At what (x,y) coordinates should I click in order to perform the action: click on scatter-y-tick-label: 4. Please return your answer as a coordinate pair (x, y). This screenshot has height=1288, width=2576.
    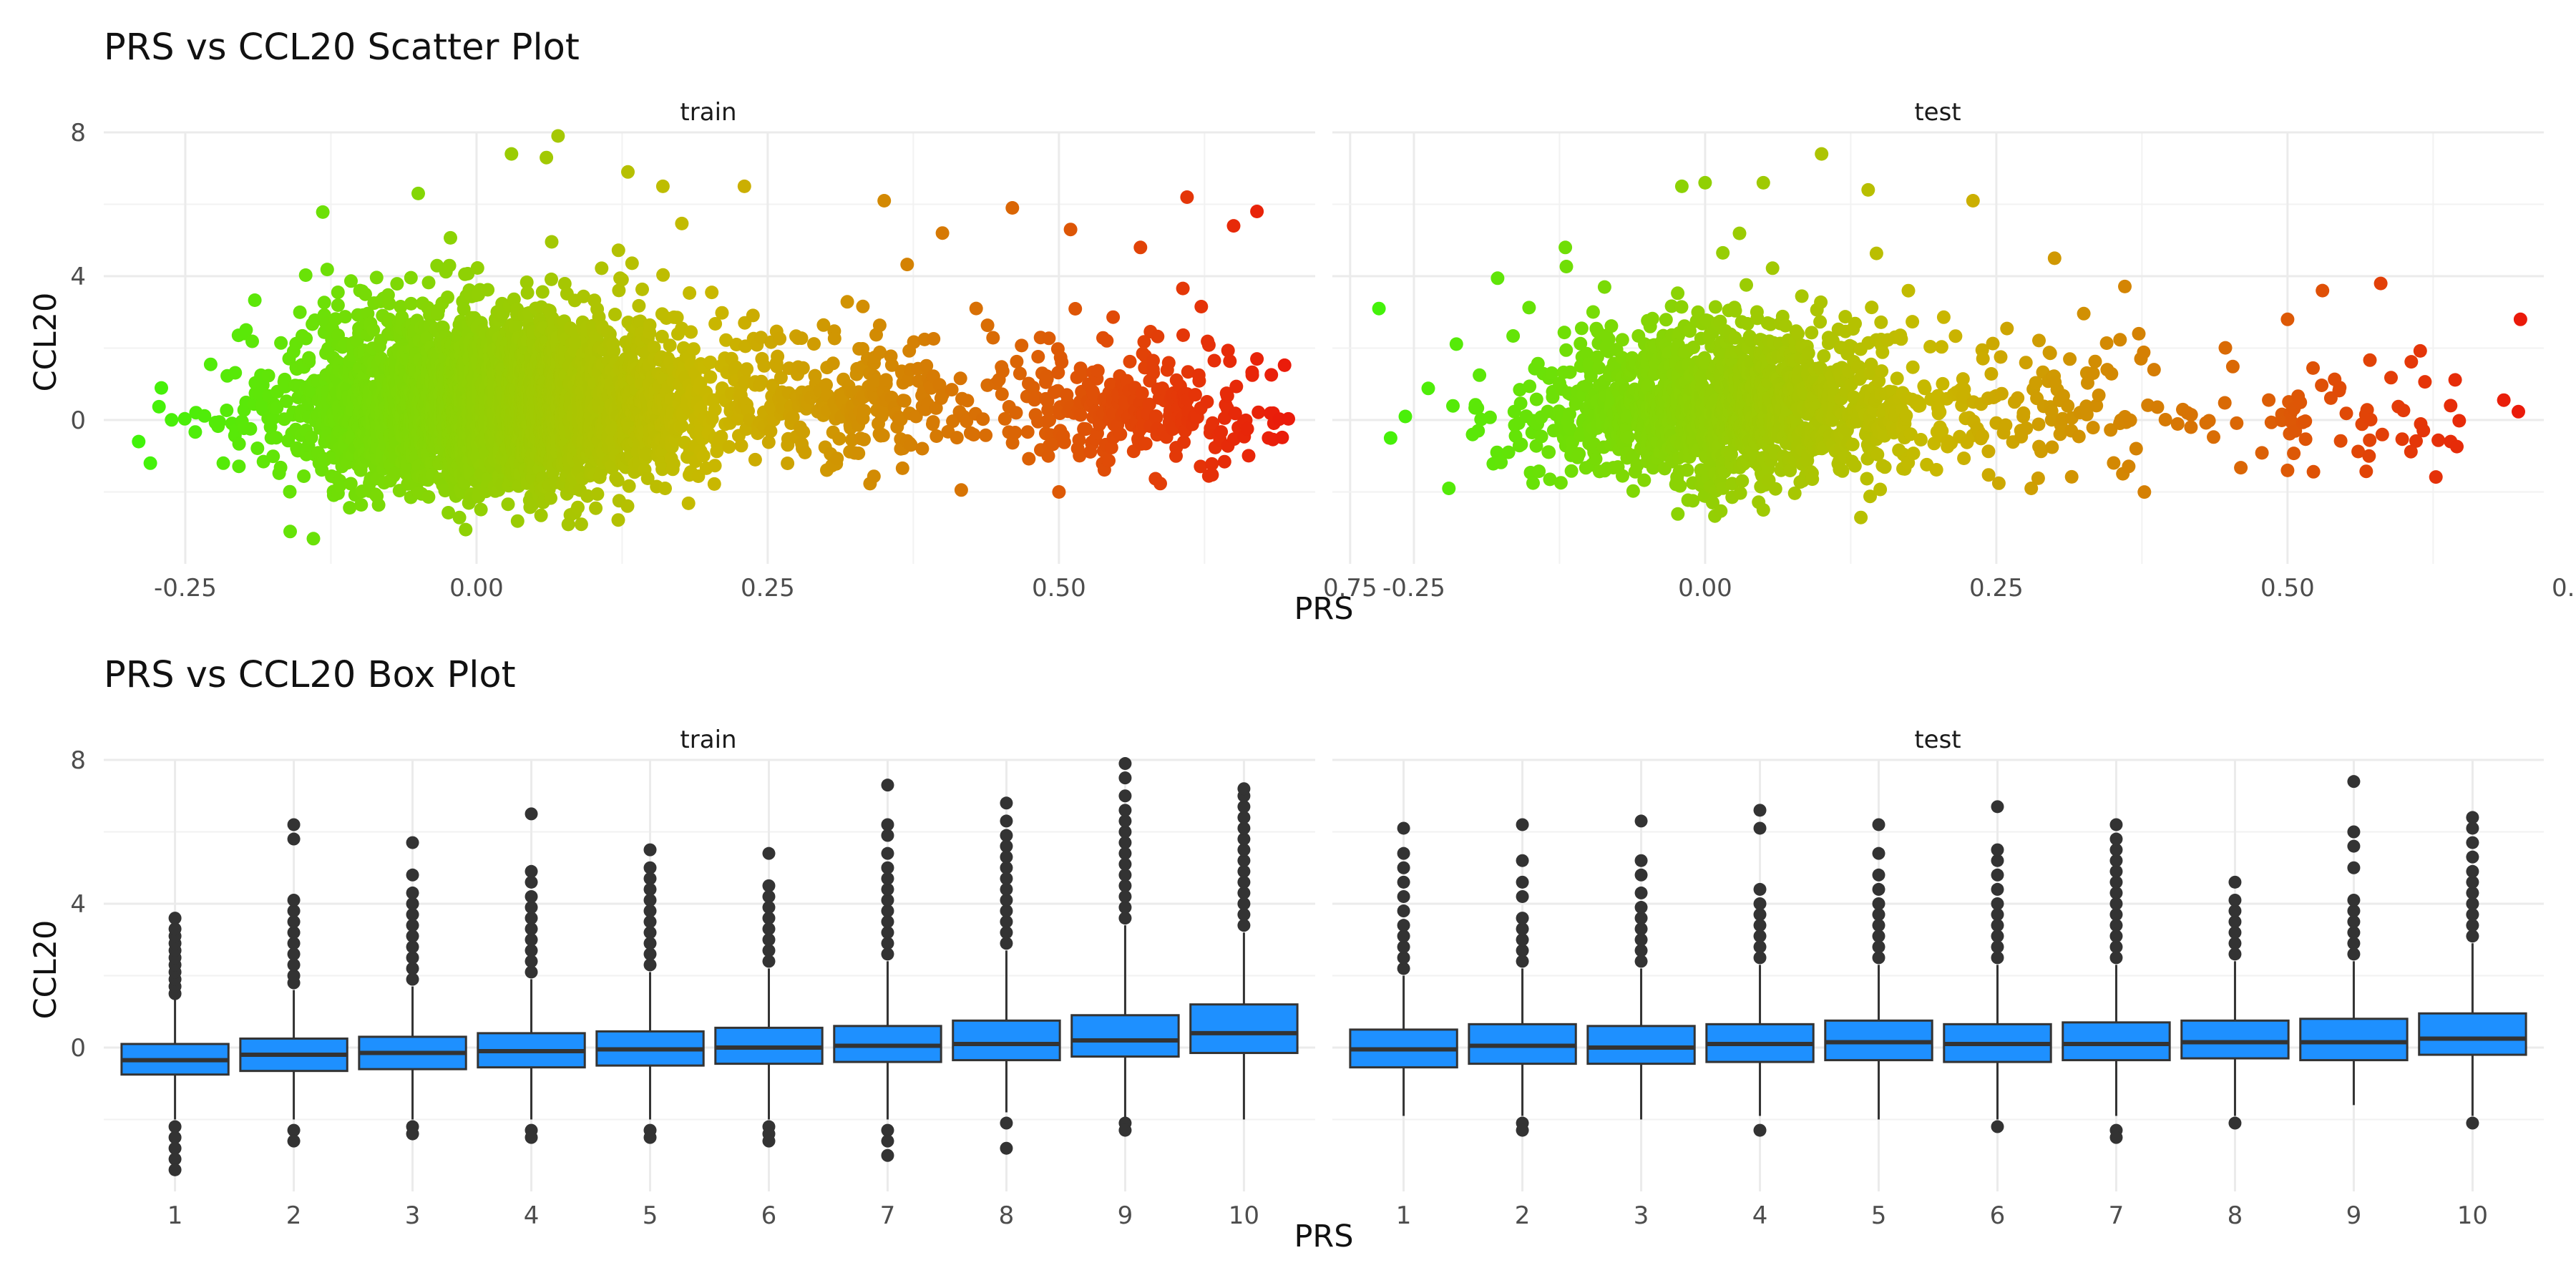
    Looking at the image, I should click on (78, 277).